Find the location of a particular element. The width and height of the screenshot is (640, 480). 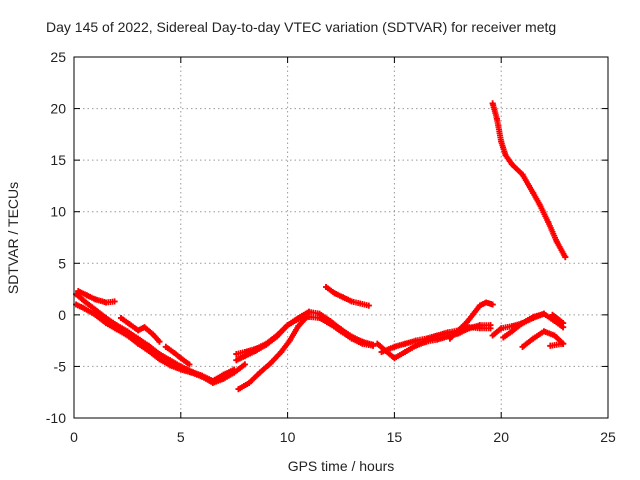

x-axis-label: GPS time / hours is located at coordinates (341, 466).